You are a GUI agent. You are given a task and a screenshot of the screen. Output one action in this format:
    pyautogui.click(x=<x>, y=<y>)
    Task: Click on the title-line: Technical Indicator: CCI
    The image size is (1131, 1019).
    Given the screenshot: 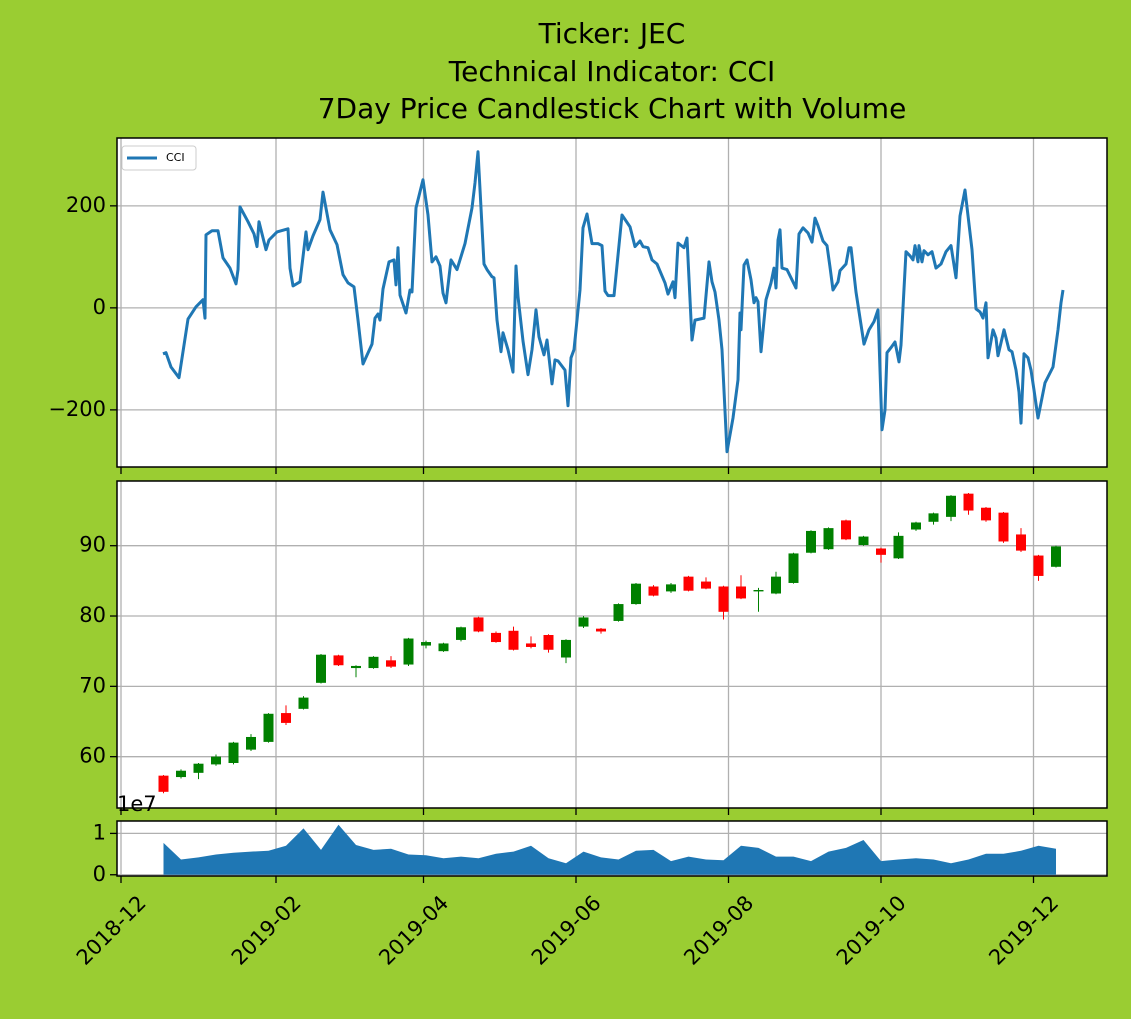 What is the action you would take?
    pyautogui.click(x=611, y=71)
    